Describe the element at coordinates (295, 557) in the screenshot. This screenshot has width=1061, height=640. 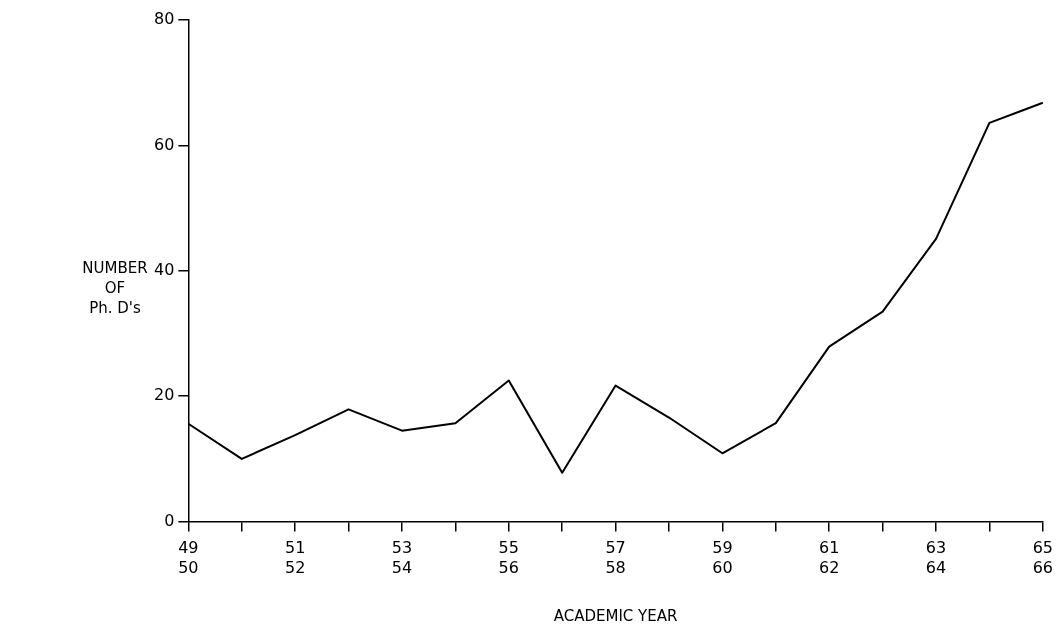
I see `x-tick-label: 51 52` at that location.